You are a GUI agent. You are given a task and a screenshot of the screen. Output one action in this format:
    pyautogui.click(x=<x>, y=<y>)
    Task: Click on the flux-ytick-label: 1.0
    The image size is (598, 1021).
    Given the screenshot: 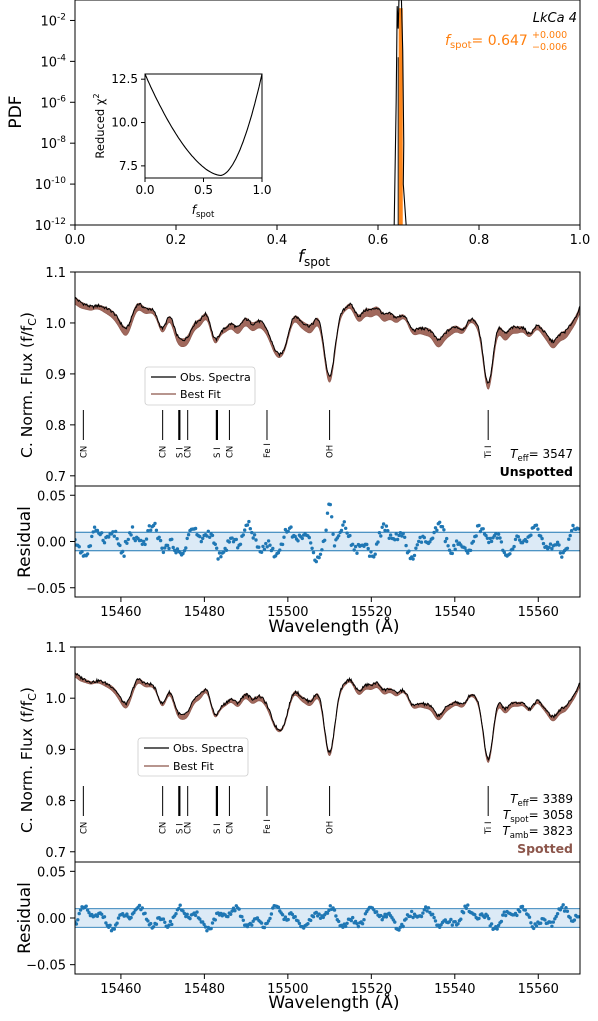 What is the action you would take?
    pyautogui.click(x=55, y=699)
    